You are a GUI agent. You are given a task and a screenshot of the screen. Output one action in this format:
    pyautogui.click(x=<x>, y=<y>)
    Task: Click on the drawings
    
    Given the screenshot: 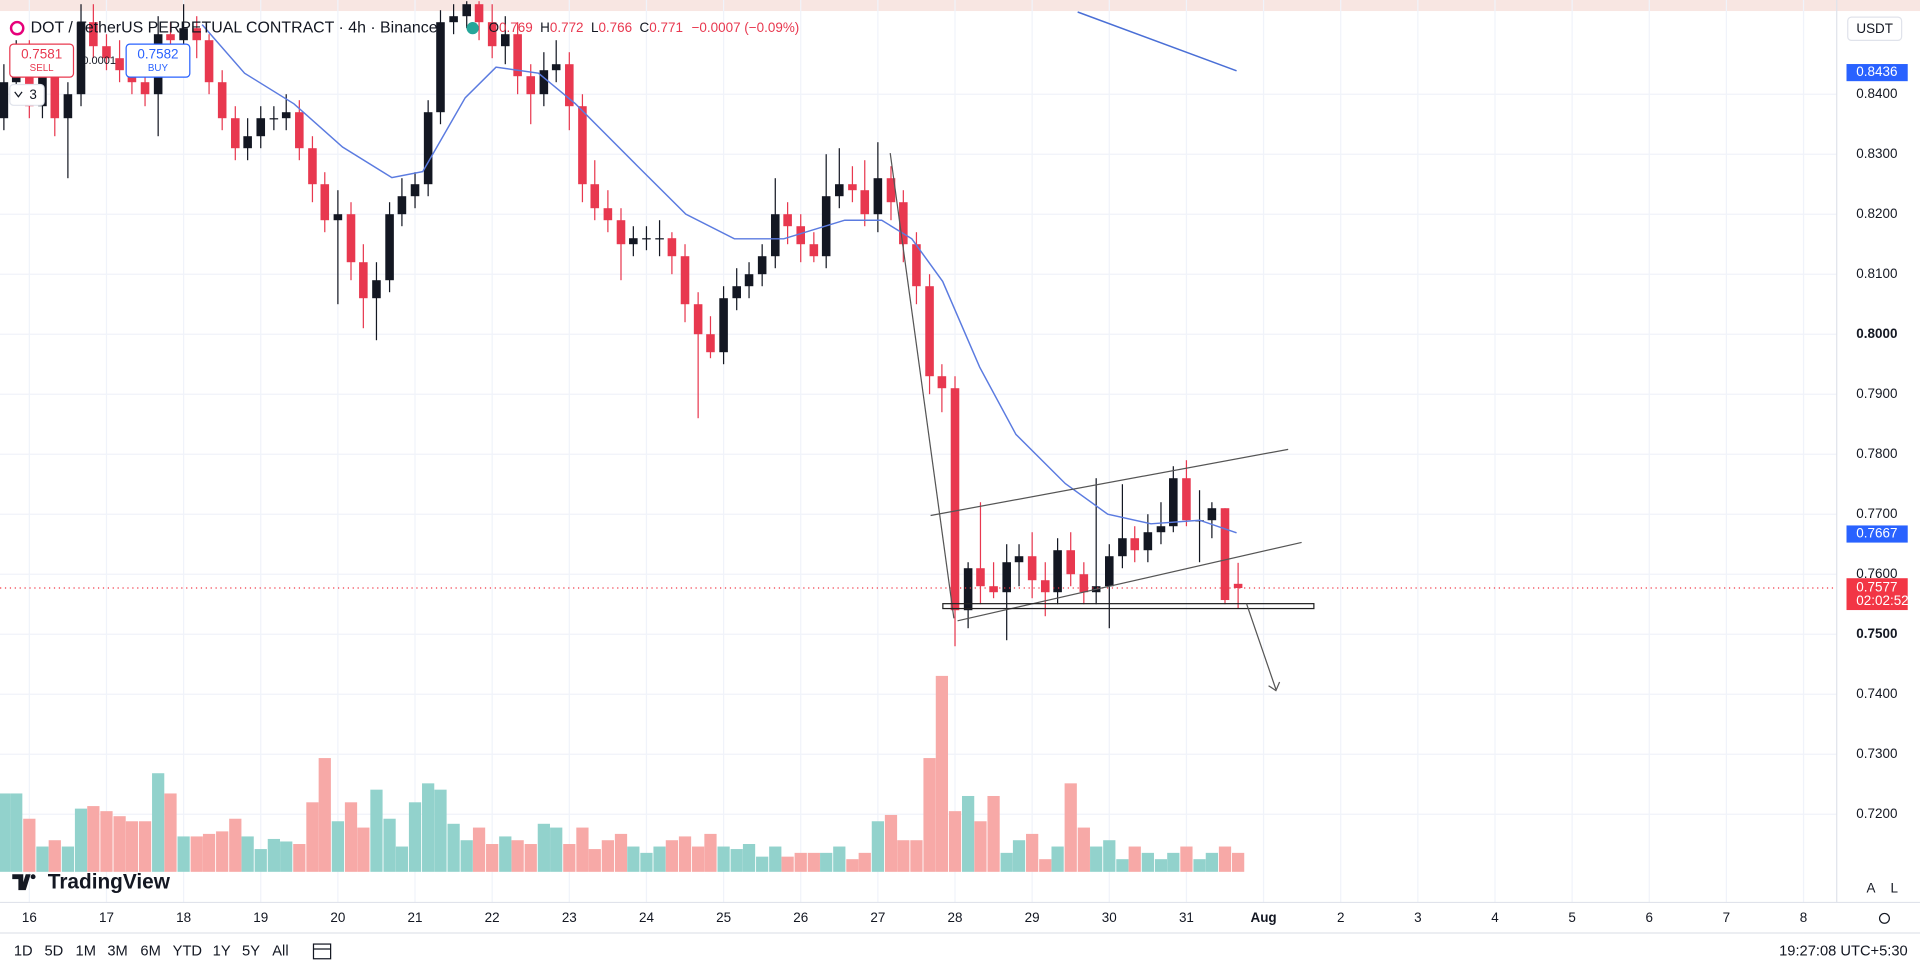 What is the action you would take?
    pyautogui.click(x=1102, y=422)
    